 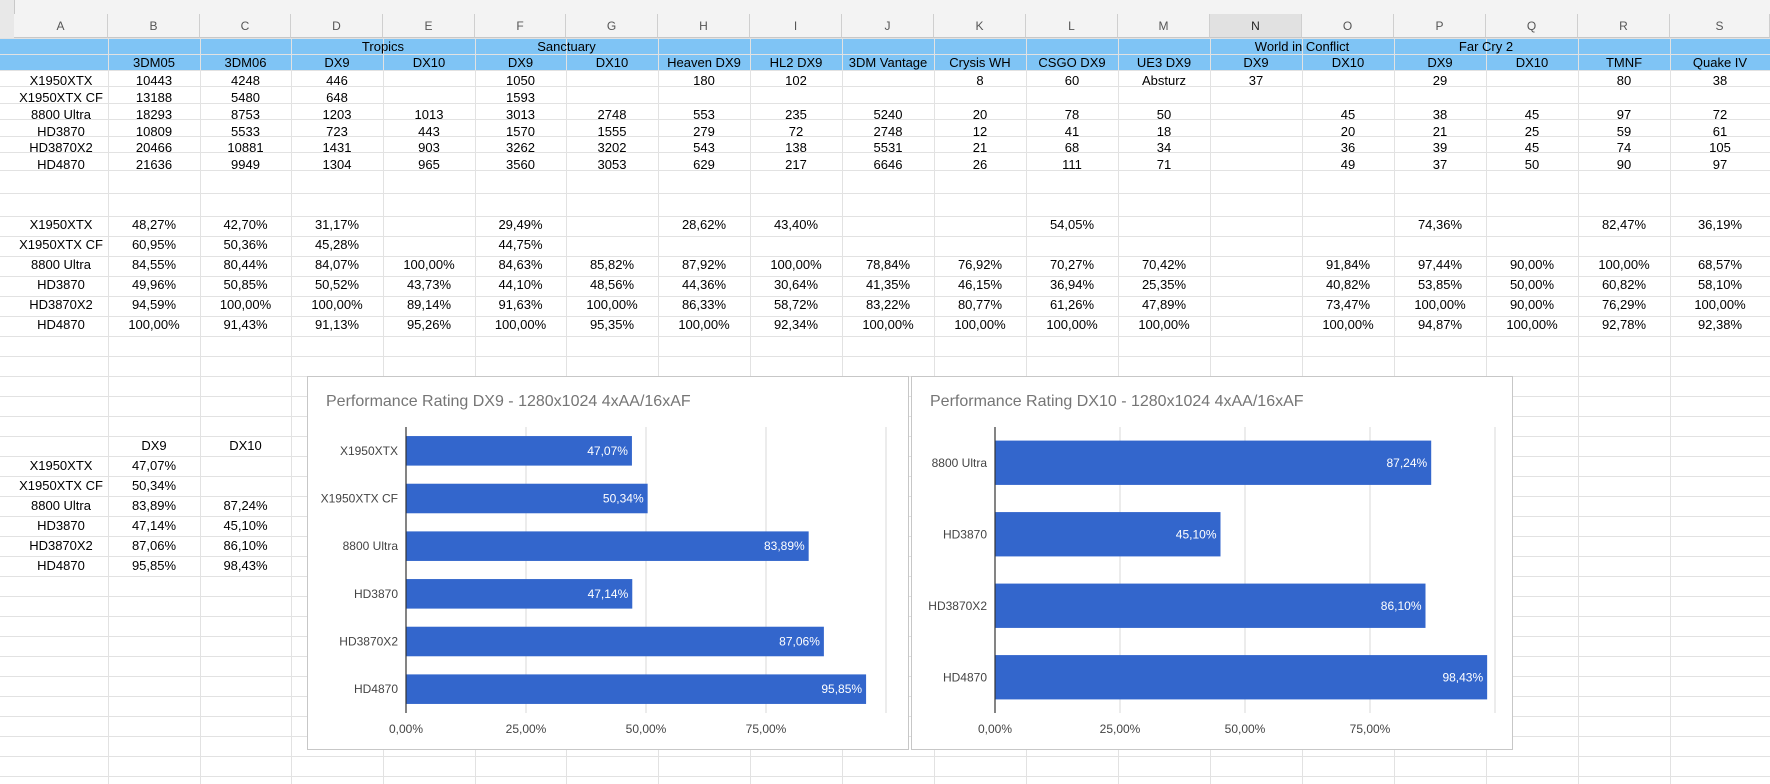 I want to click on cell-value: 36, so click(x=1348, y=147).